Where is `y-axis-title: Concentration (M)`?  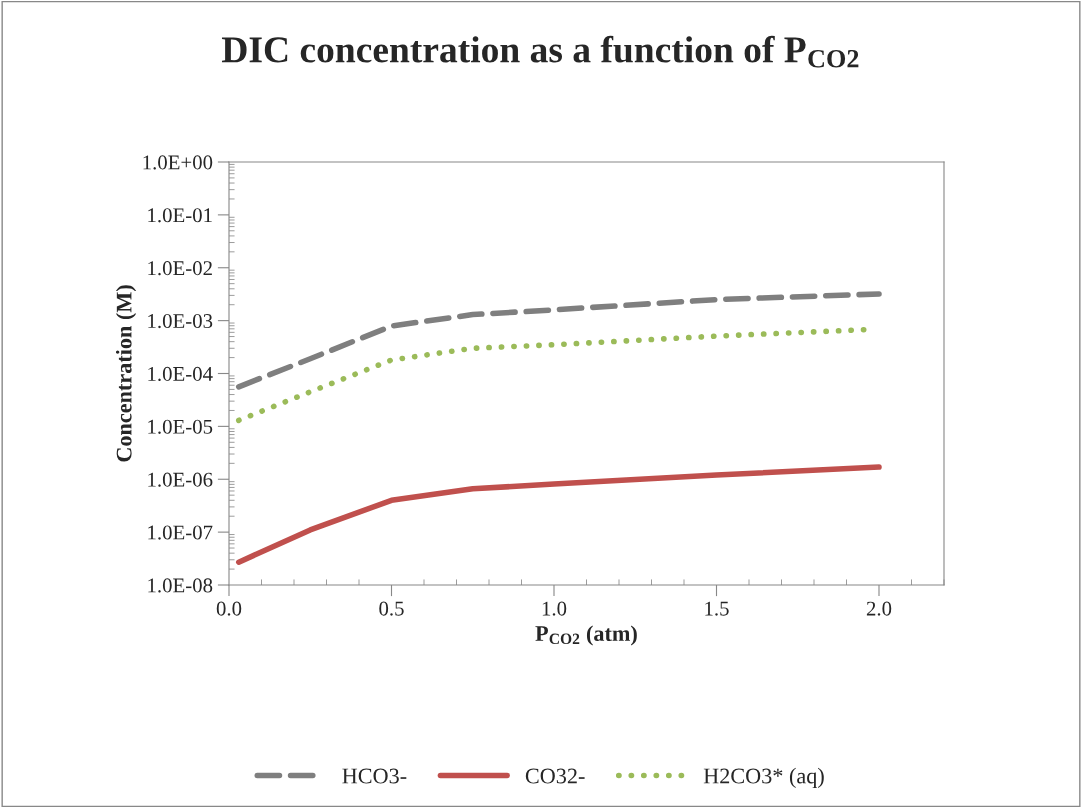
y-axis-title: Concentration (M) is located at coordinates (126, 373).